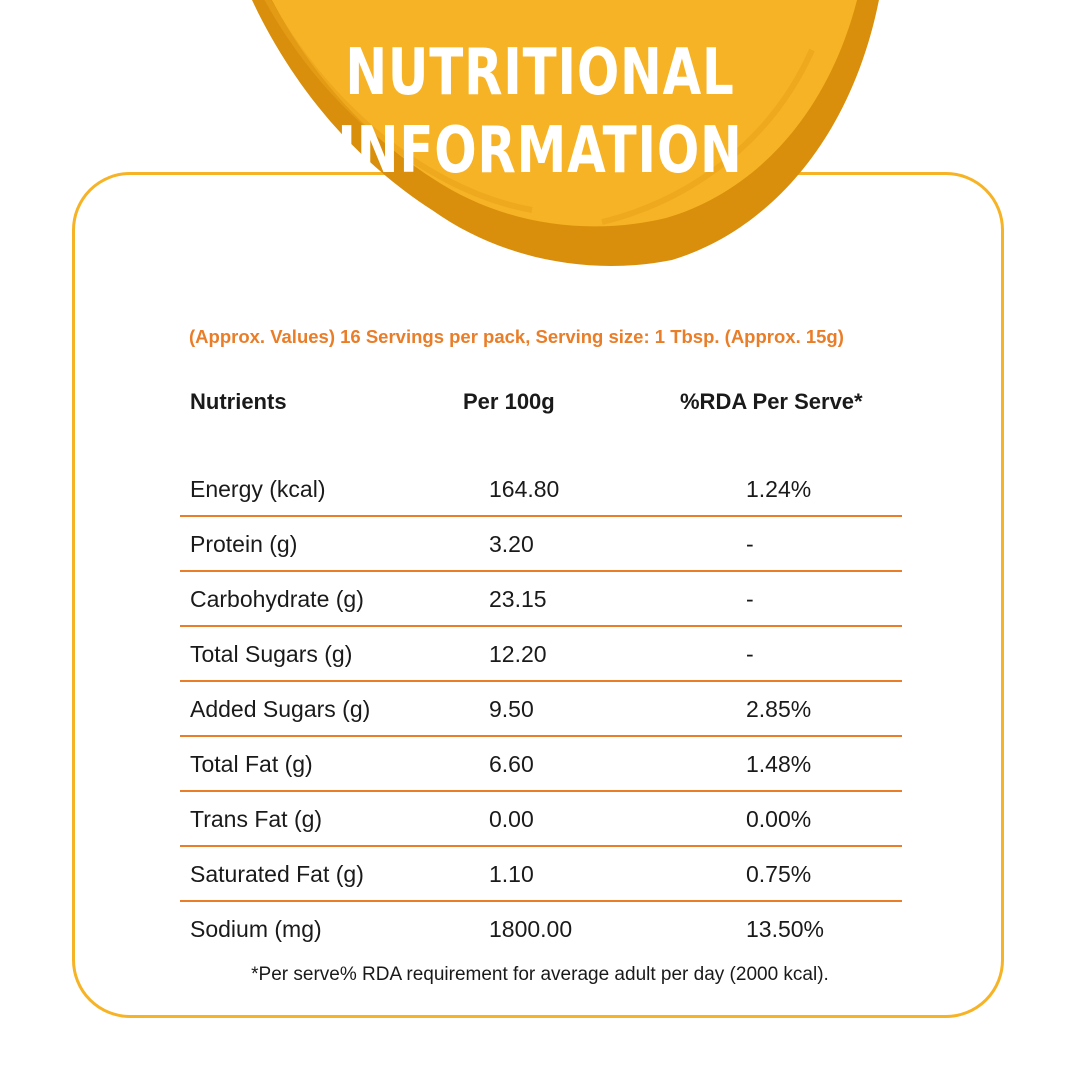 Image resolution: width=1080 pixels, height=1080 pixels. What do you see at coordinates (518, 599) in the screenshot?
I see `per-100g-value: 23.15` at bounding box center [518, 599].